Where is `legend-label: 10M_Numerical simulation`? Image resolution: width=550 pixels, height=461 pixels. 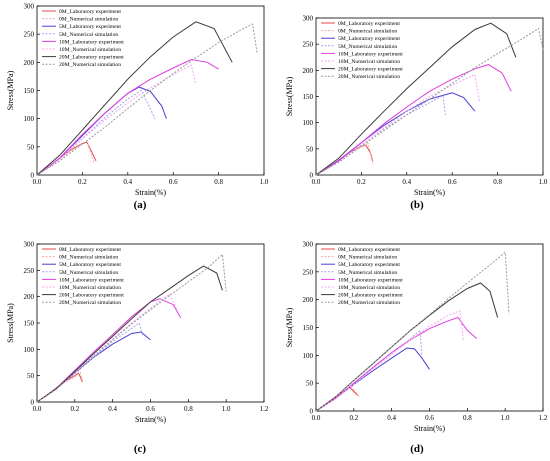
legend-label: 10M_Numerical simulation is located at coordinates (369, 62).